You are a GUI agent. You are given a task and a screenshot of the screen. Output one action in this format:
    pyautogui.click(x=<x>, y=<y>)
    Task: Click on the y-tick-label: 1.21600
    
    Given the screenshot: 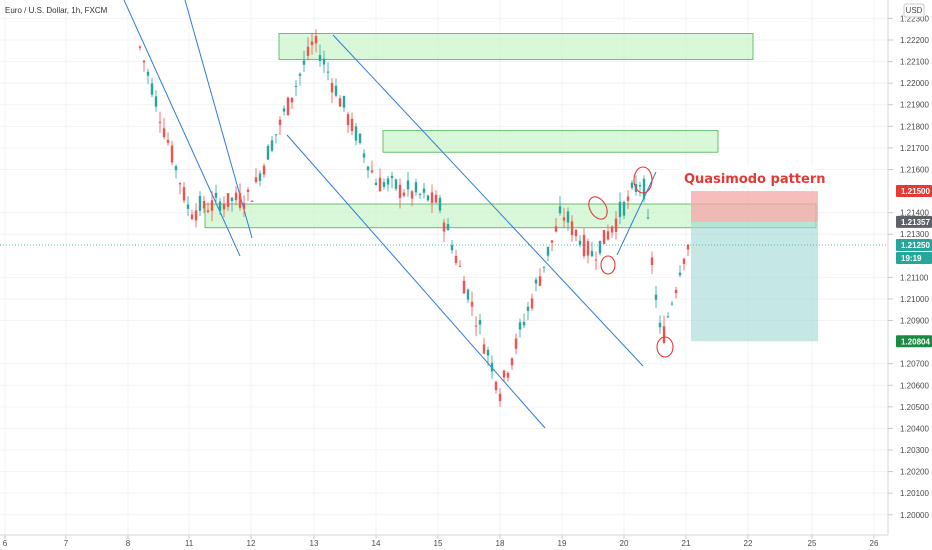 What is the action you would take?
    pyautogui.click(x=914, y=169)
    